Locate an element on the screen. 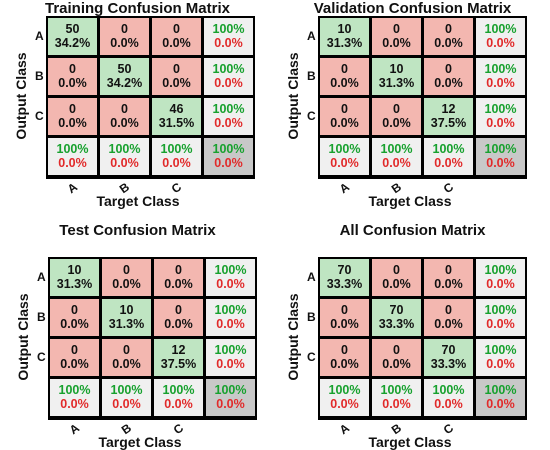 The height and width of the screenshot is (450, 550). panel-title: Training Confusion Matrix is located at coordinates (137, 8).